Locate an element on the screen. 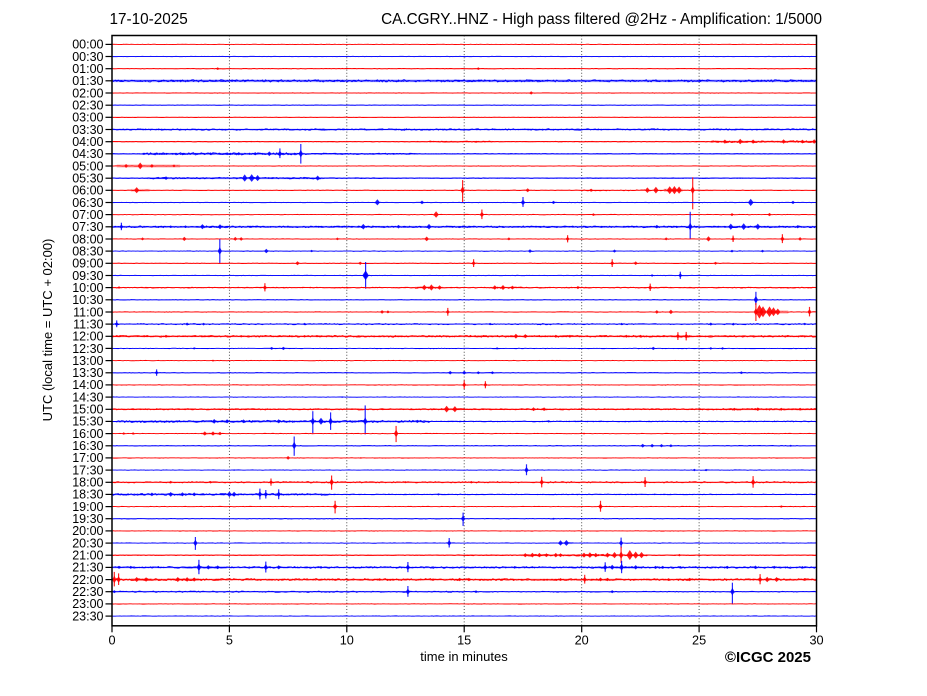  svg-text: 03:00 is located at coordinates (87, 118).